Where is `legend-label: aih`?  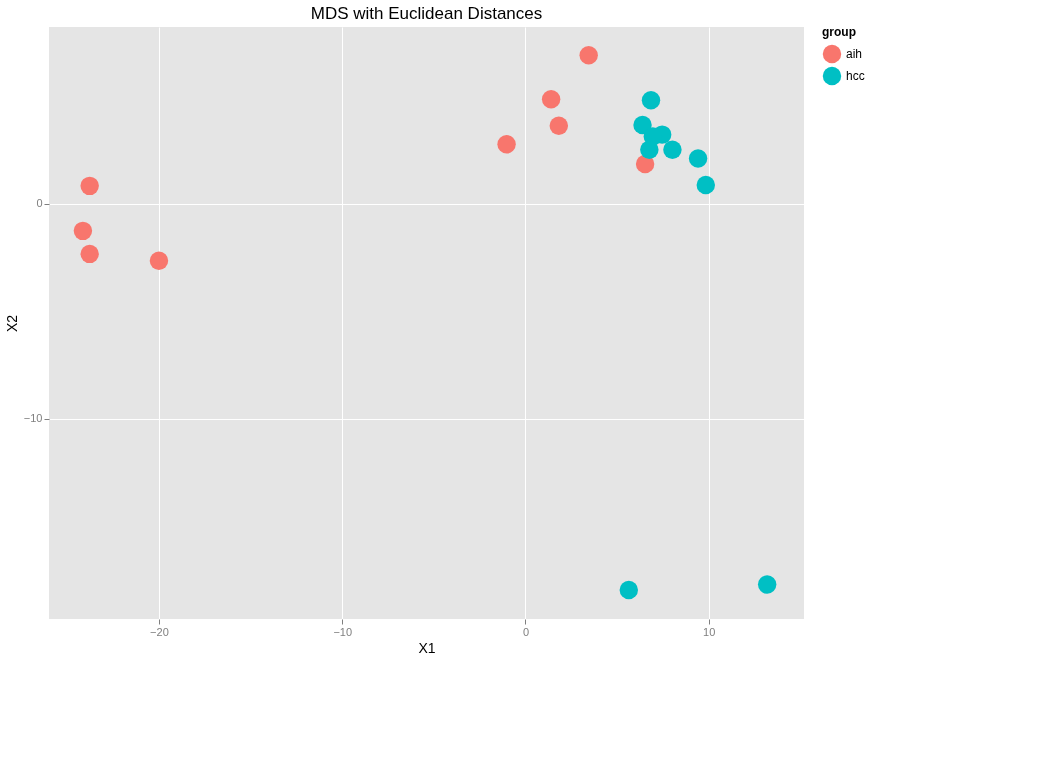 legend-label: aih is located at coordinates (854, 54).